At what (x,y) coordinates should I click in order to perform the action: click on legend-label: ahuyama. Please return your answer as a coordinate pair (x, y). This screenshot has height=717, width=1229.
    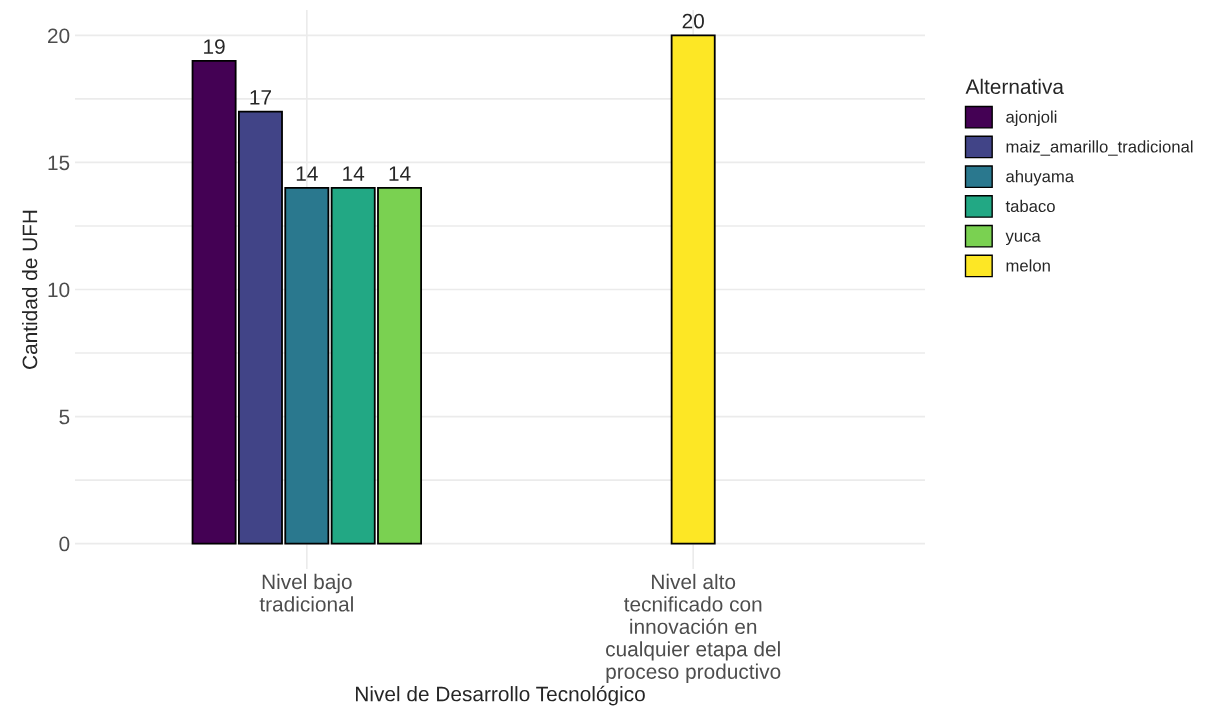
    Looking at the image, I should click on (1040, 178).